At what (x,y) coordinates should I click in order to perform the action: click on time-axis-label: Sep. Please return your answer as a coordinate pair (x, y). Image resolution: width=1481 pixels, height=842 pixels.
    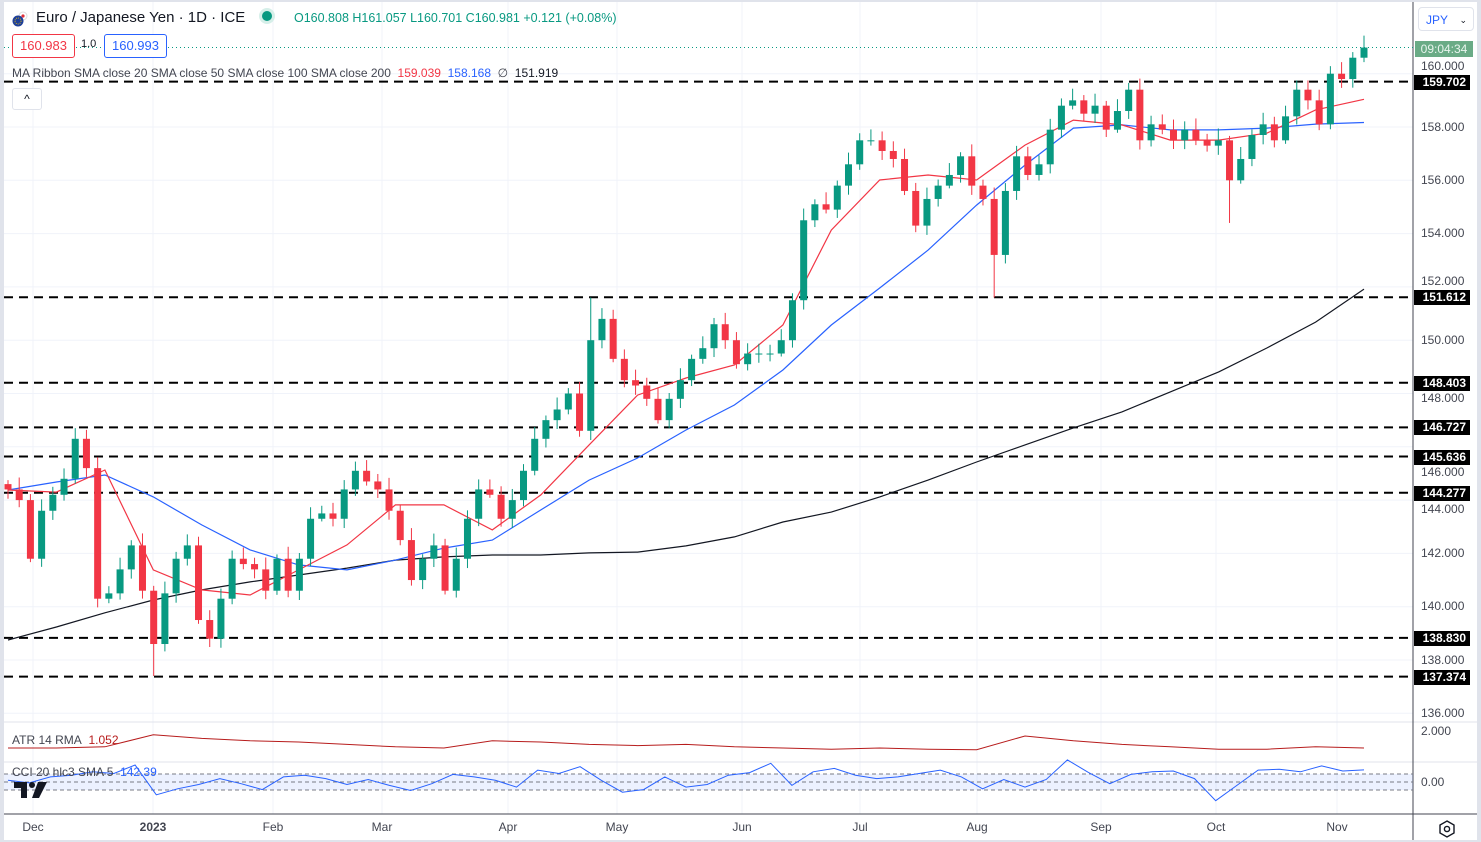
    Looking at the image, I should click on (1101, 827).